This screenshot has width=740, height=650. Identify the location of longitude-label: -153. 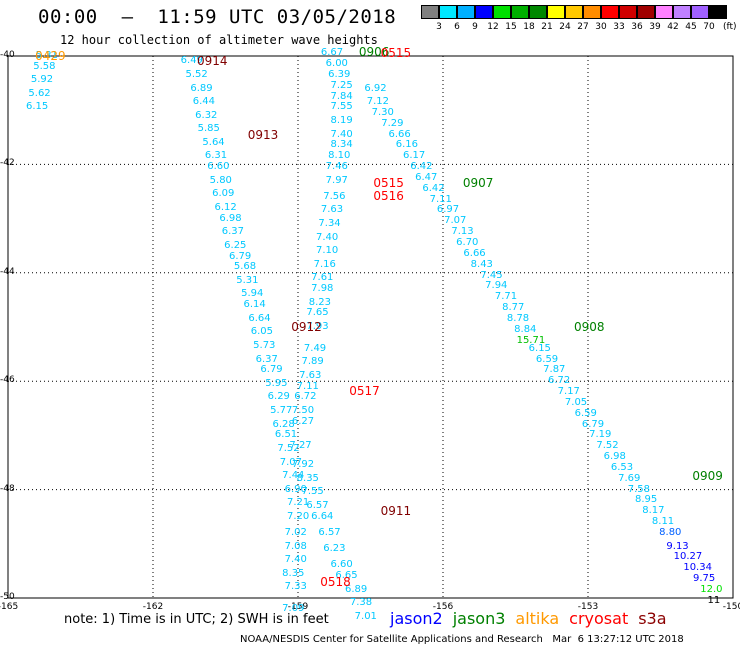
(588, 607).